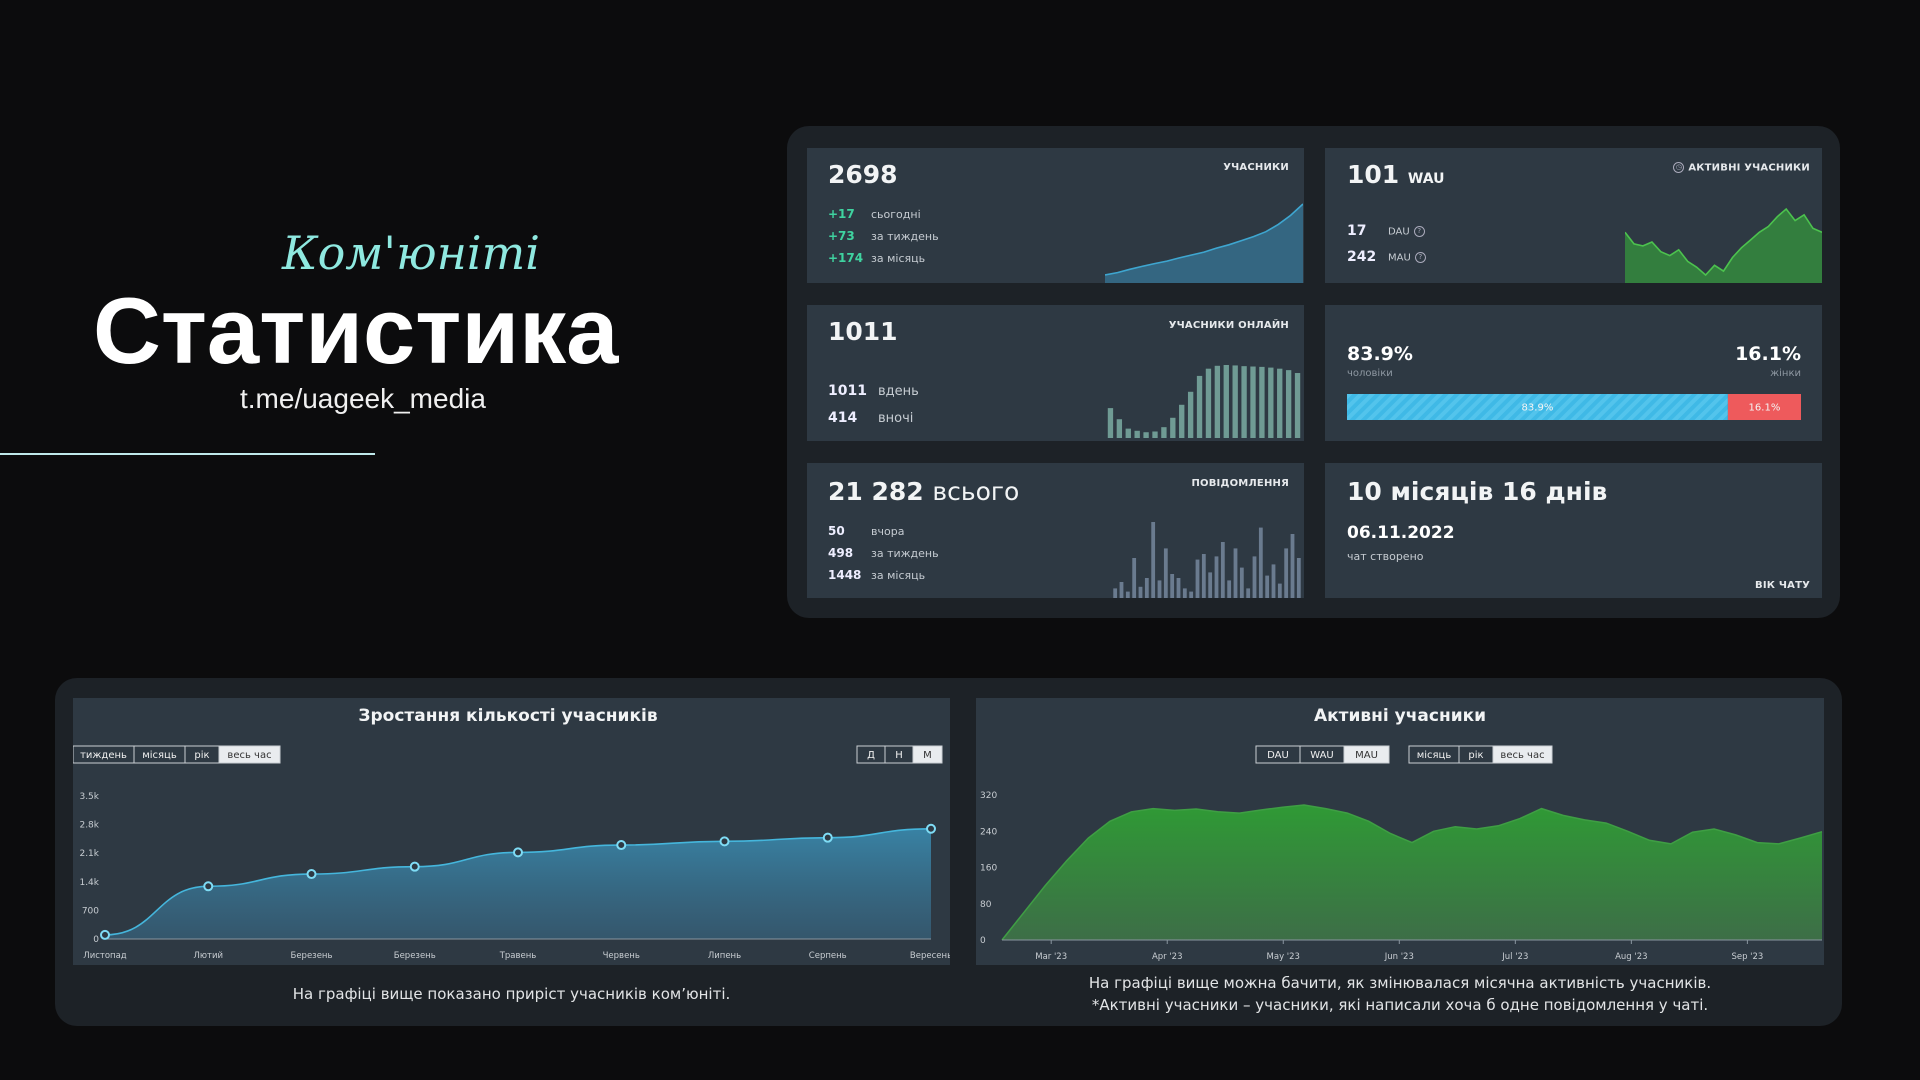  What do you see at coordinates (1322, 755) in the screenshot?
I see `toggle-label: WAU` at bounding box center [1322, 755].